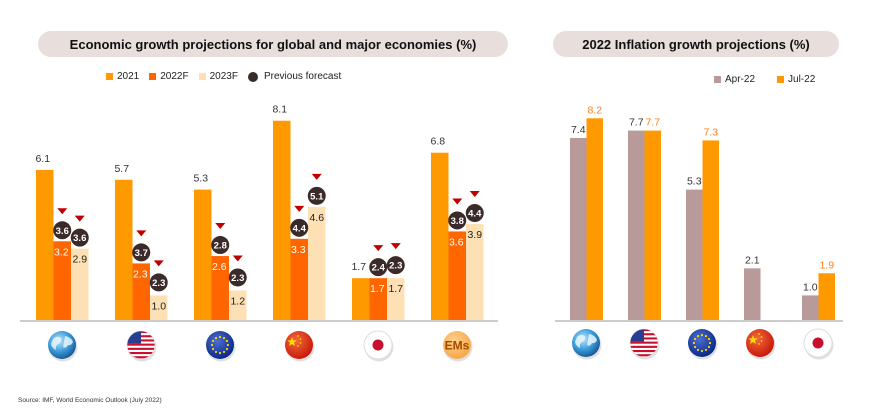 The width and height of the screenshot is (870, 420). What do you see at coordinates (174, 76) in the screenshot?
I see `legend-label-2022f: 2022F` at bounding box center [174, 76].